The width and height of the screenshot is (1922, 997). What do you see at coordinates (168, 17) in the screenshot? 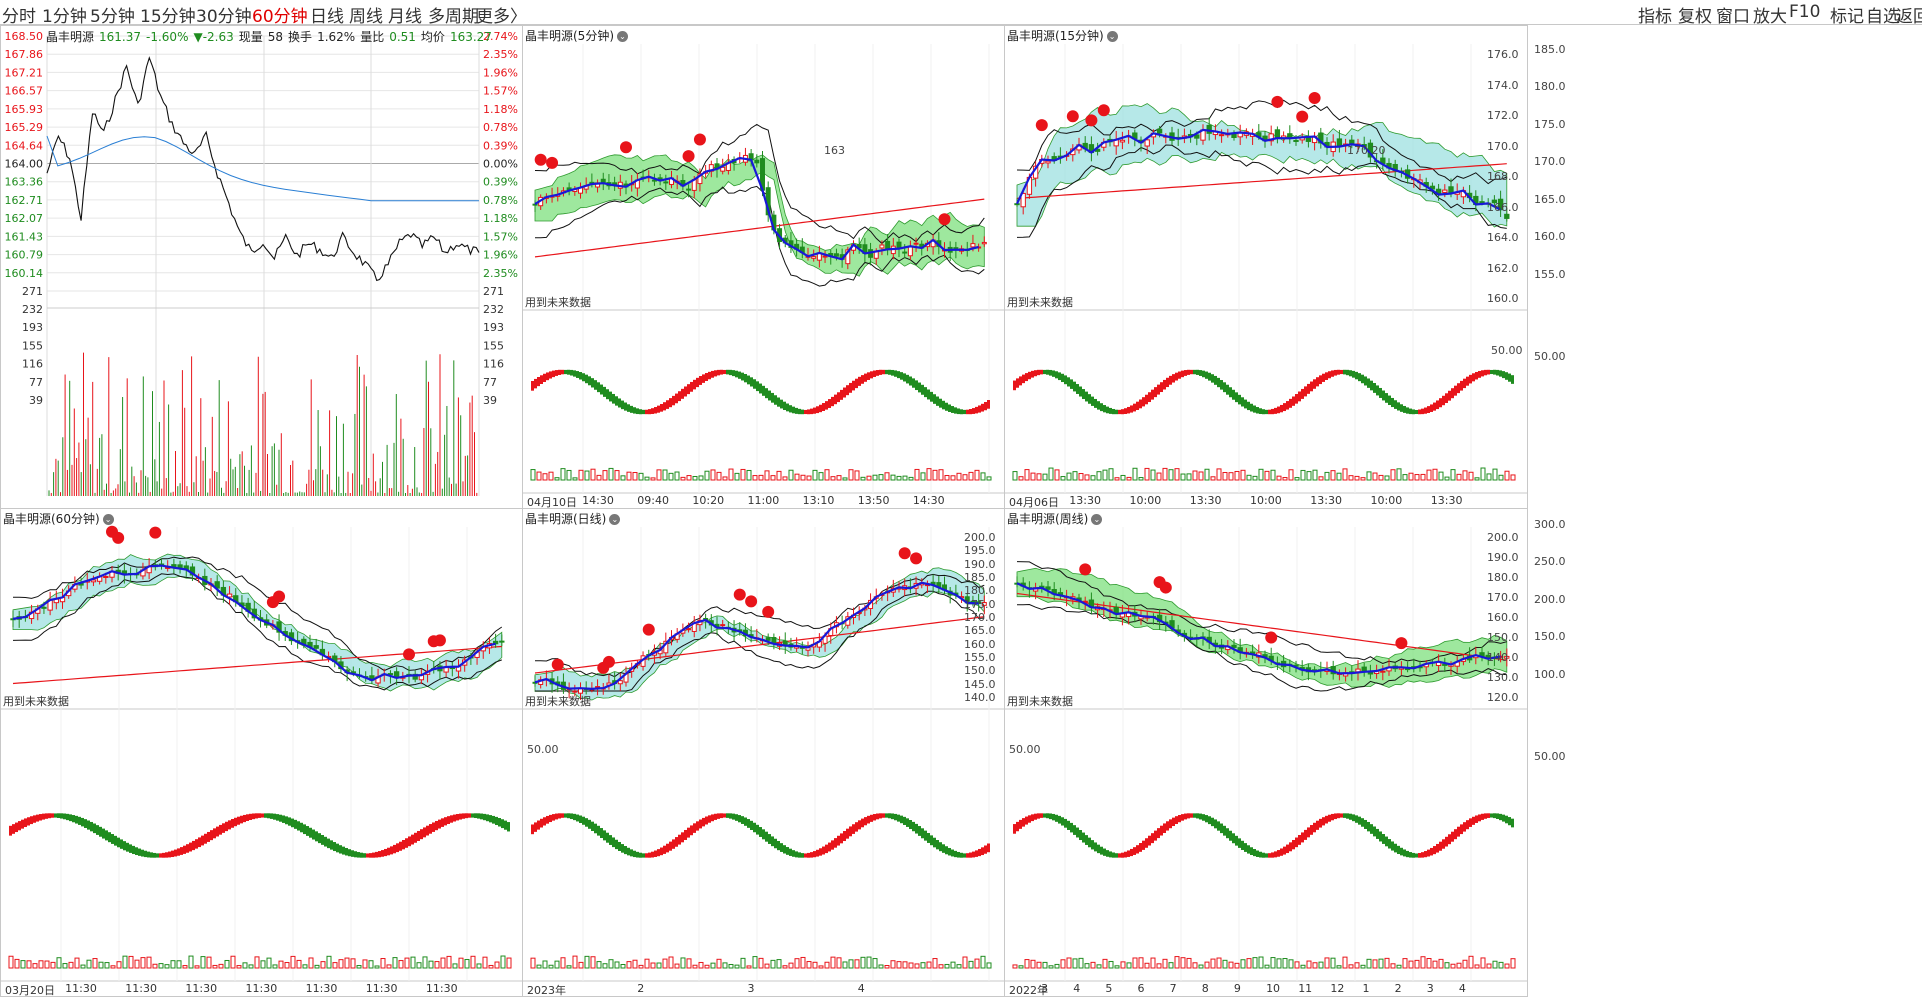
I see `period-tab-3: 15分钟` at bounding box center [168, 17].